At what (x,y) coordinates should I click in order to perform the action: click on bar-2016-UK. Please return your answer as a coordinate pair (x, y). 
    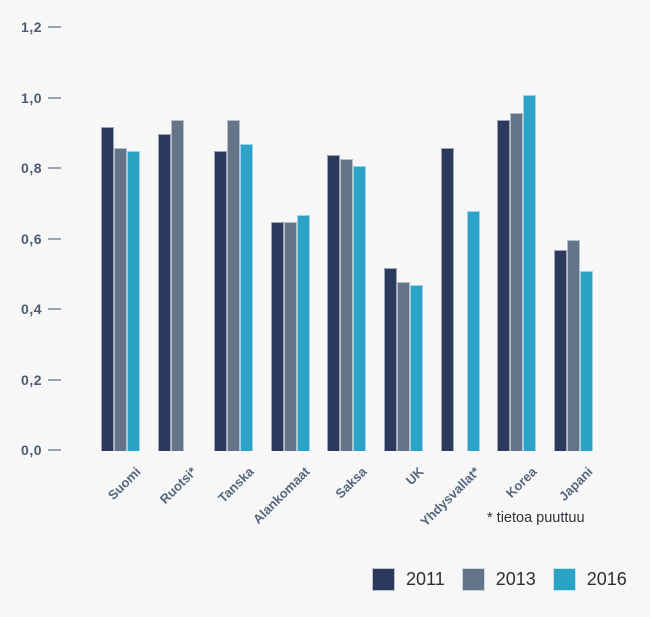
    Looking at the image, I should click on (416, 368).